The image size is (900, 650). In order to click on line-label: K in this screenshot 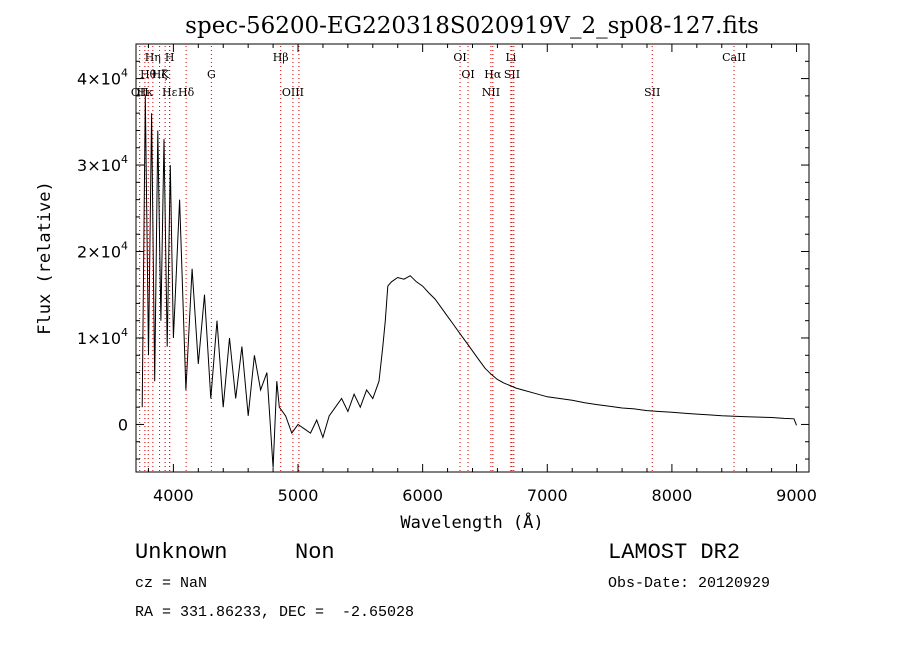, I will do `click(165, 74)`.